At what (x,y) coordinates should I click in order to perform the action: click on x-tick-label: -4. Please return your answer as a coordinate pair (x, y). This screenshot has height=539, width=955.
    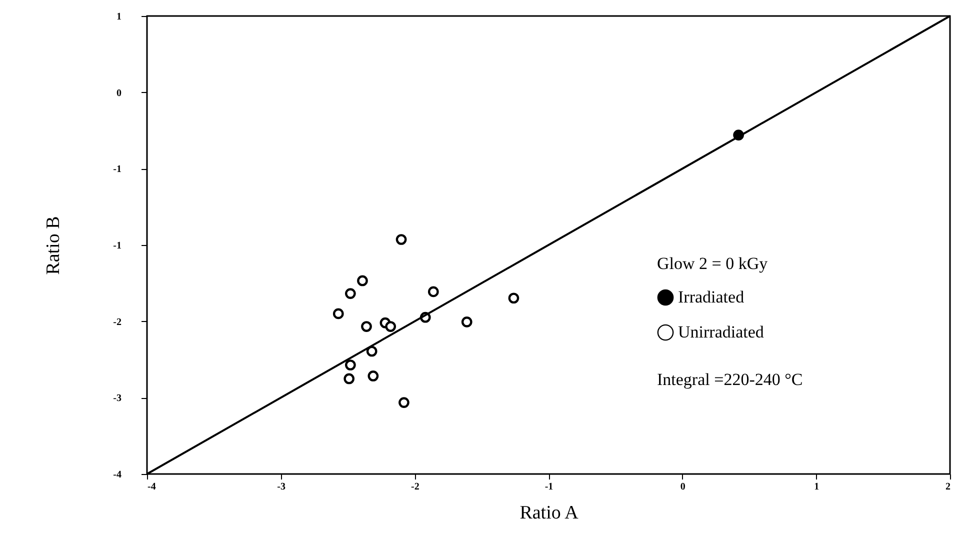
    Looking at the image, I should click on (152, 487).